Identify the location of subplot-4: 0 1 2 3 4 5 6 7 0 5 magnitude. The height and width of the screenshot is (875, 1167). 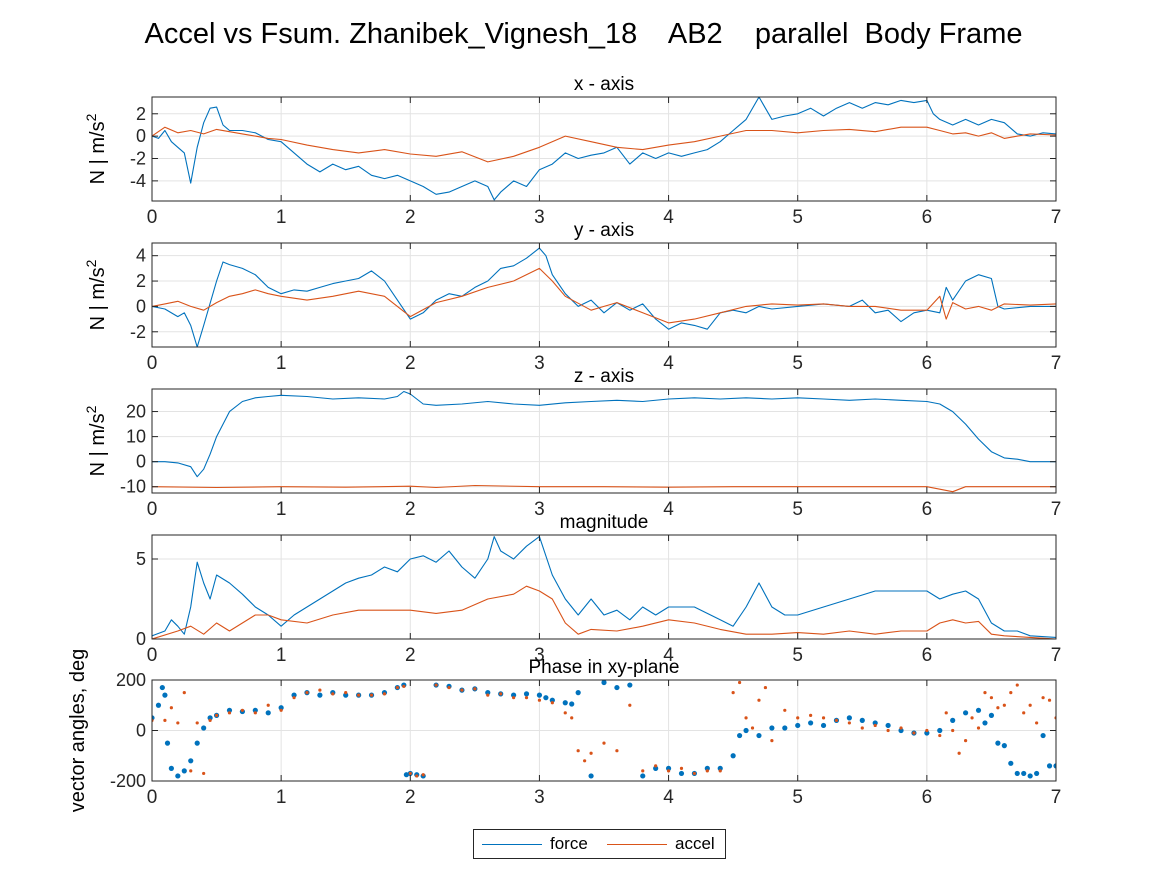
(598, 589).